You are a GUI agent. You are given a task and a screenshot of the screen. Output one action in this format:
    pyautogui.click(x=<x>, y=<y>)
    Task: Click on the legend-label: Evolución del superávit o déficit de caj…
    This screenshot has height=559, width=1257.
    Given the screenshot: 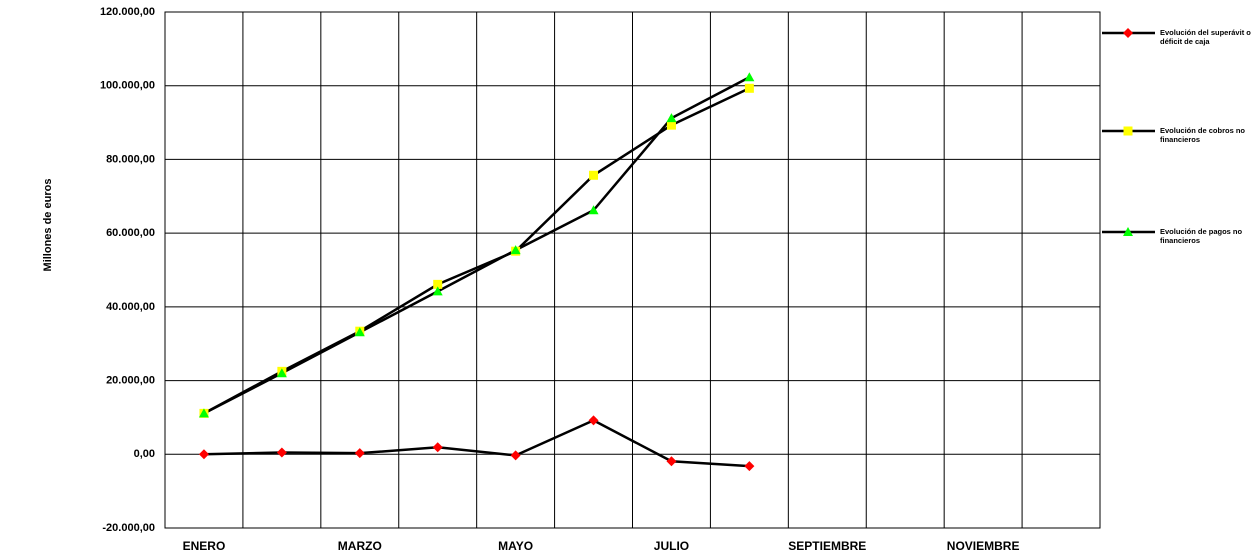 What is the action you would take?
    pyautogui.click(x=1205, y=37)
    